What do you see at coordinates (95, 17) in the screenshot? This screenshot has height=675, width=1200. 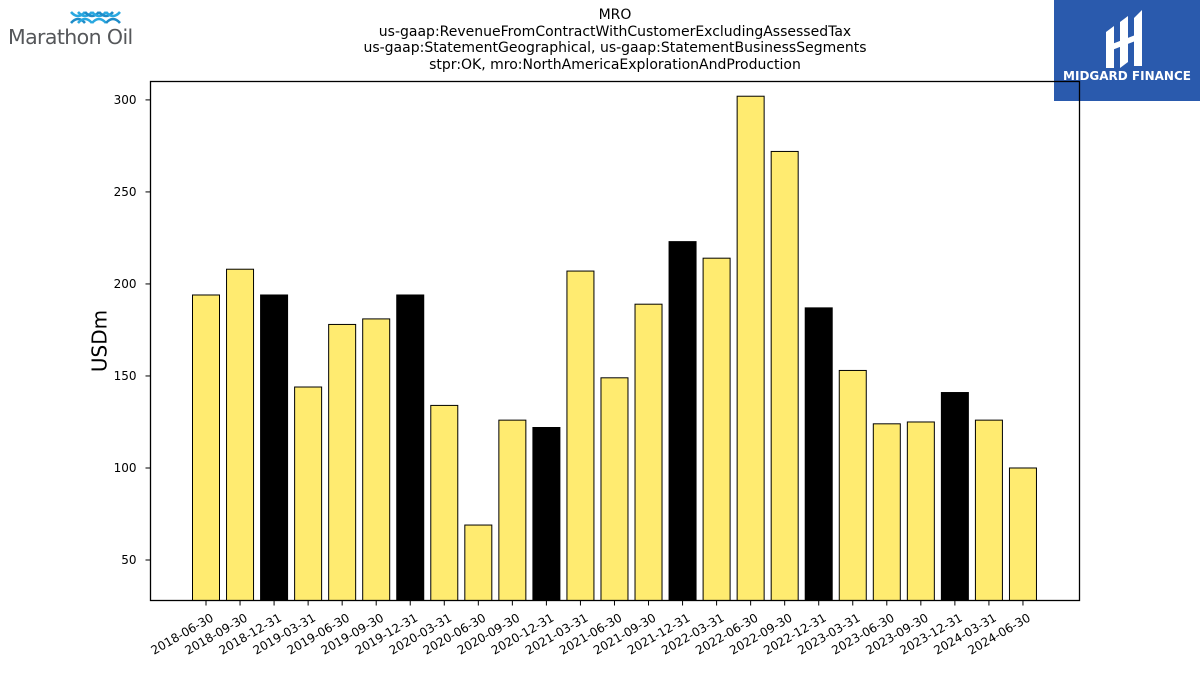 I see `company-logo-mark` at bounding box center [95, 17].